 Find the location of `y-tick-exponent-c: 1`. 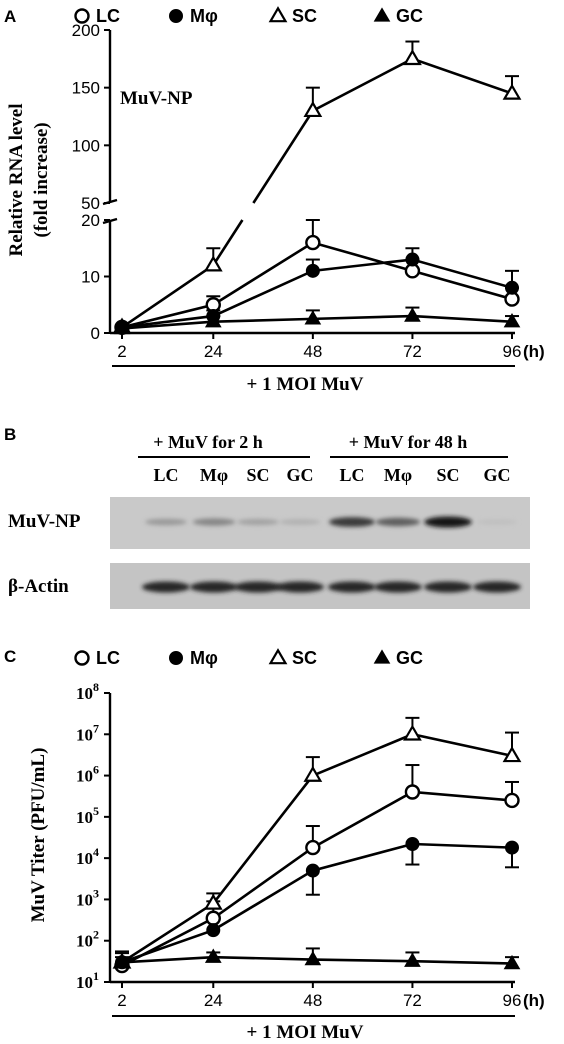

y-tick-exponent-c: 1 is located at coordinates (96, 976).